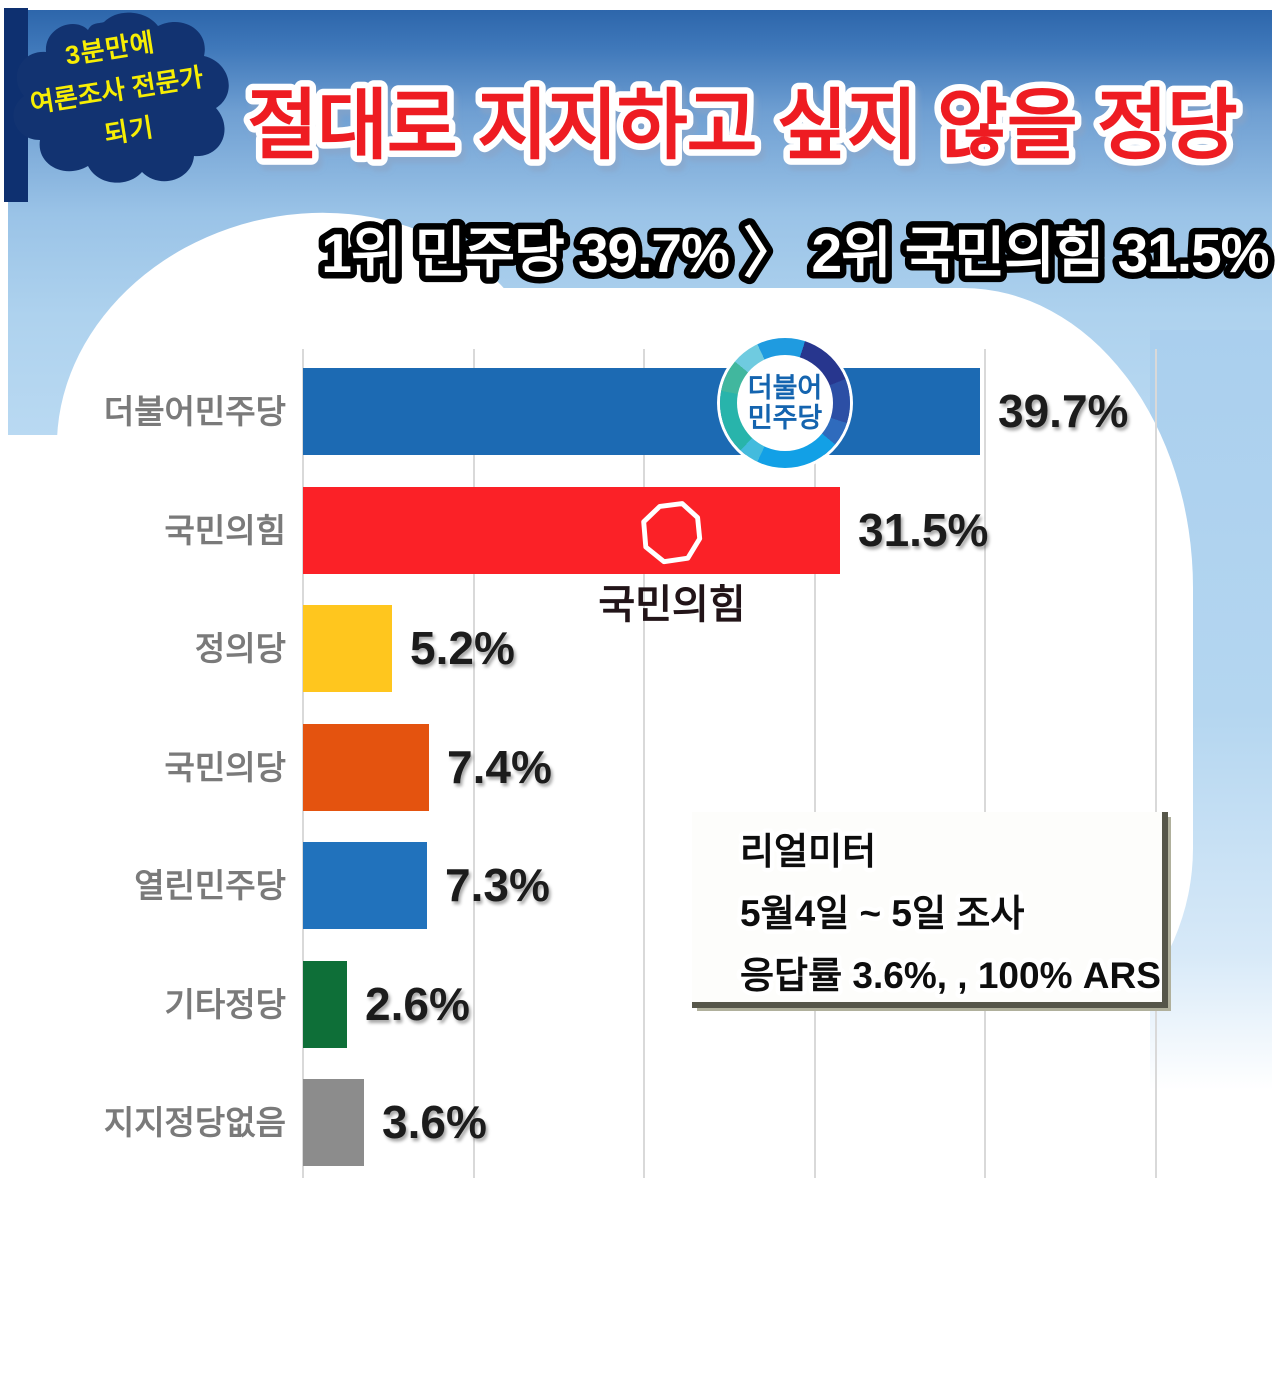 This screenshot has width=1280, height=1380. What do you see at coordinates (1063, 411) in the screenshot?
I see `value-label-0: 39.7%` at bounding box center [1063, 411].